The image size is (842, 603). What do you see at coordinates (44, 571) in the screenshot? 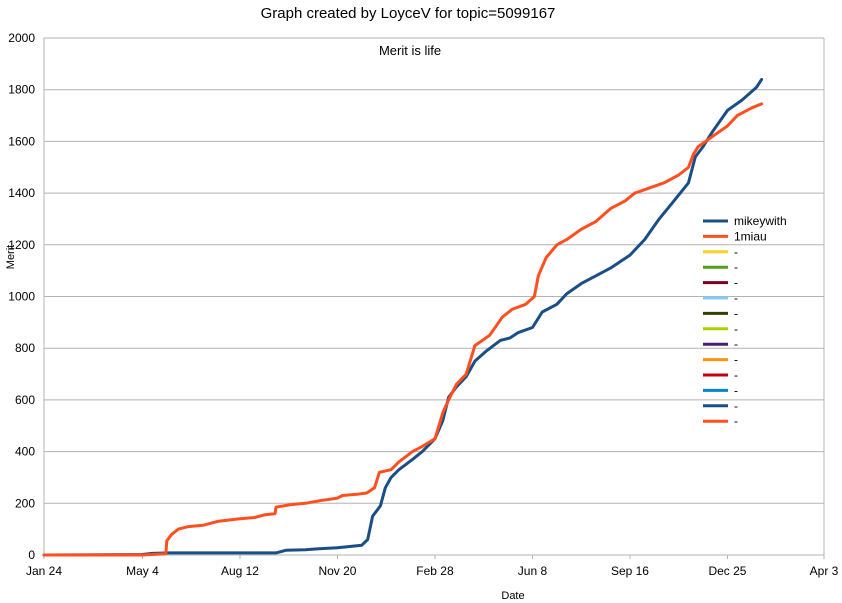
I see `x-tick-label: Jan 24` at bounding box center [44, 571].